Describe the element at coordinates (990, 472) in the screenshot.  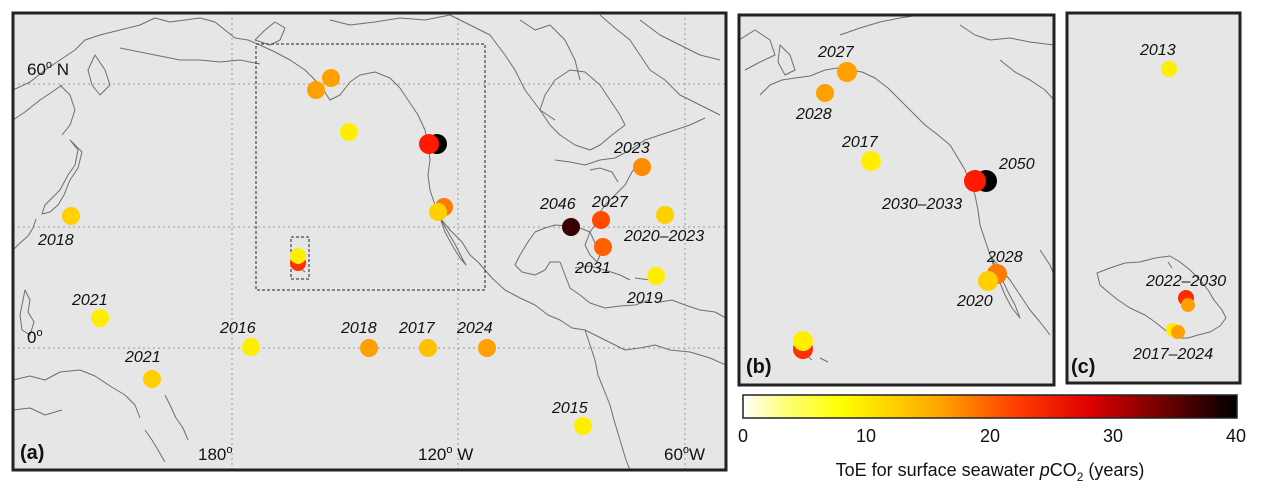
I see `colorbar-title: ToE for surface seawater pCO2 (years)` at that location.